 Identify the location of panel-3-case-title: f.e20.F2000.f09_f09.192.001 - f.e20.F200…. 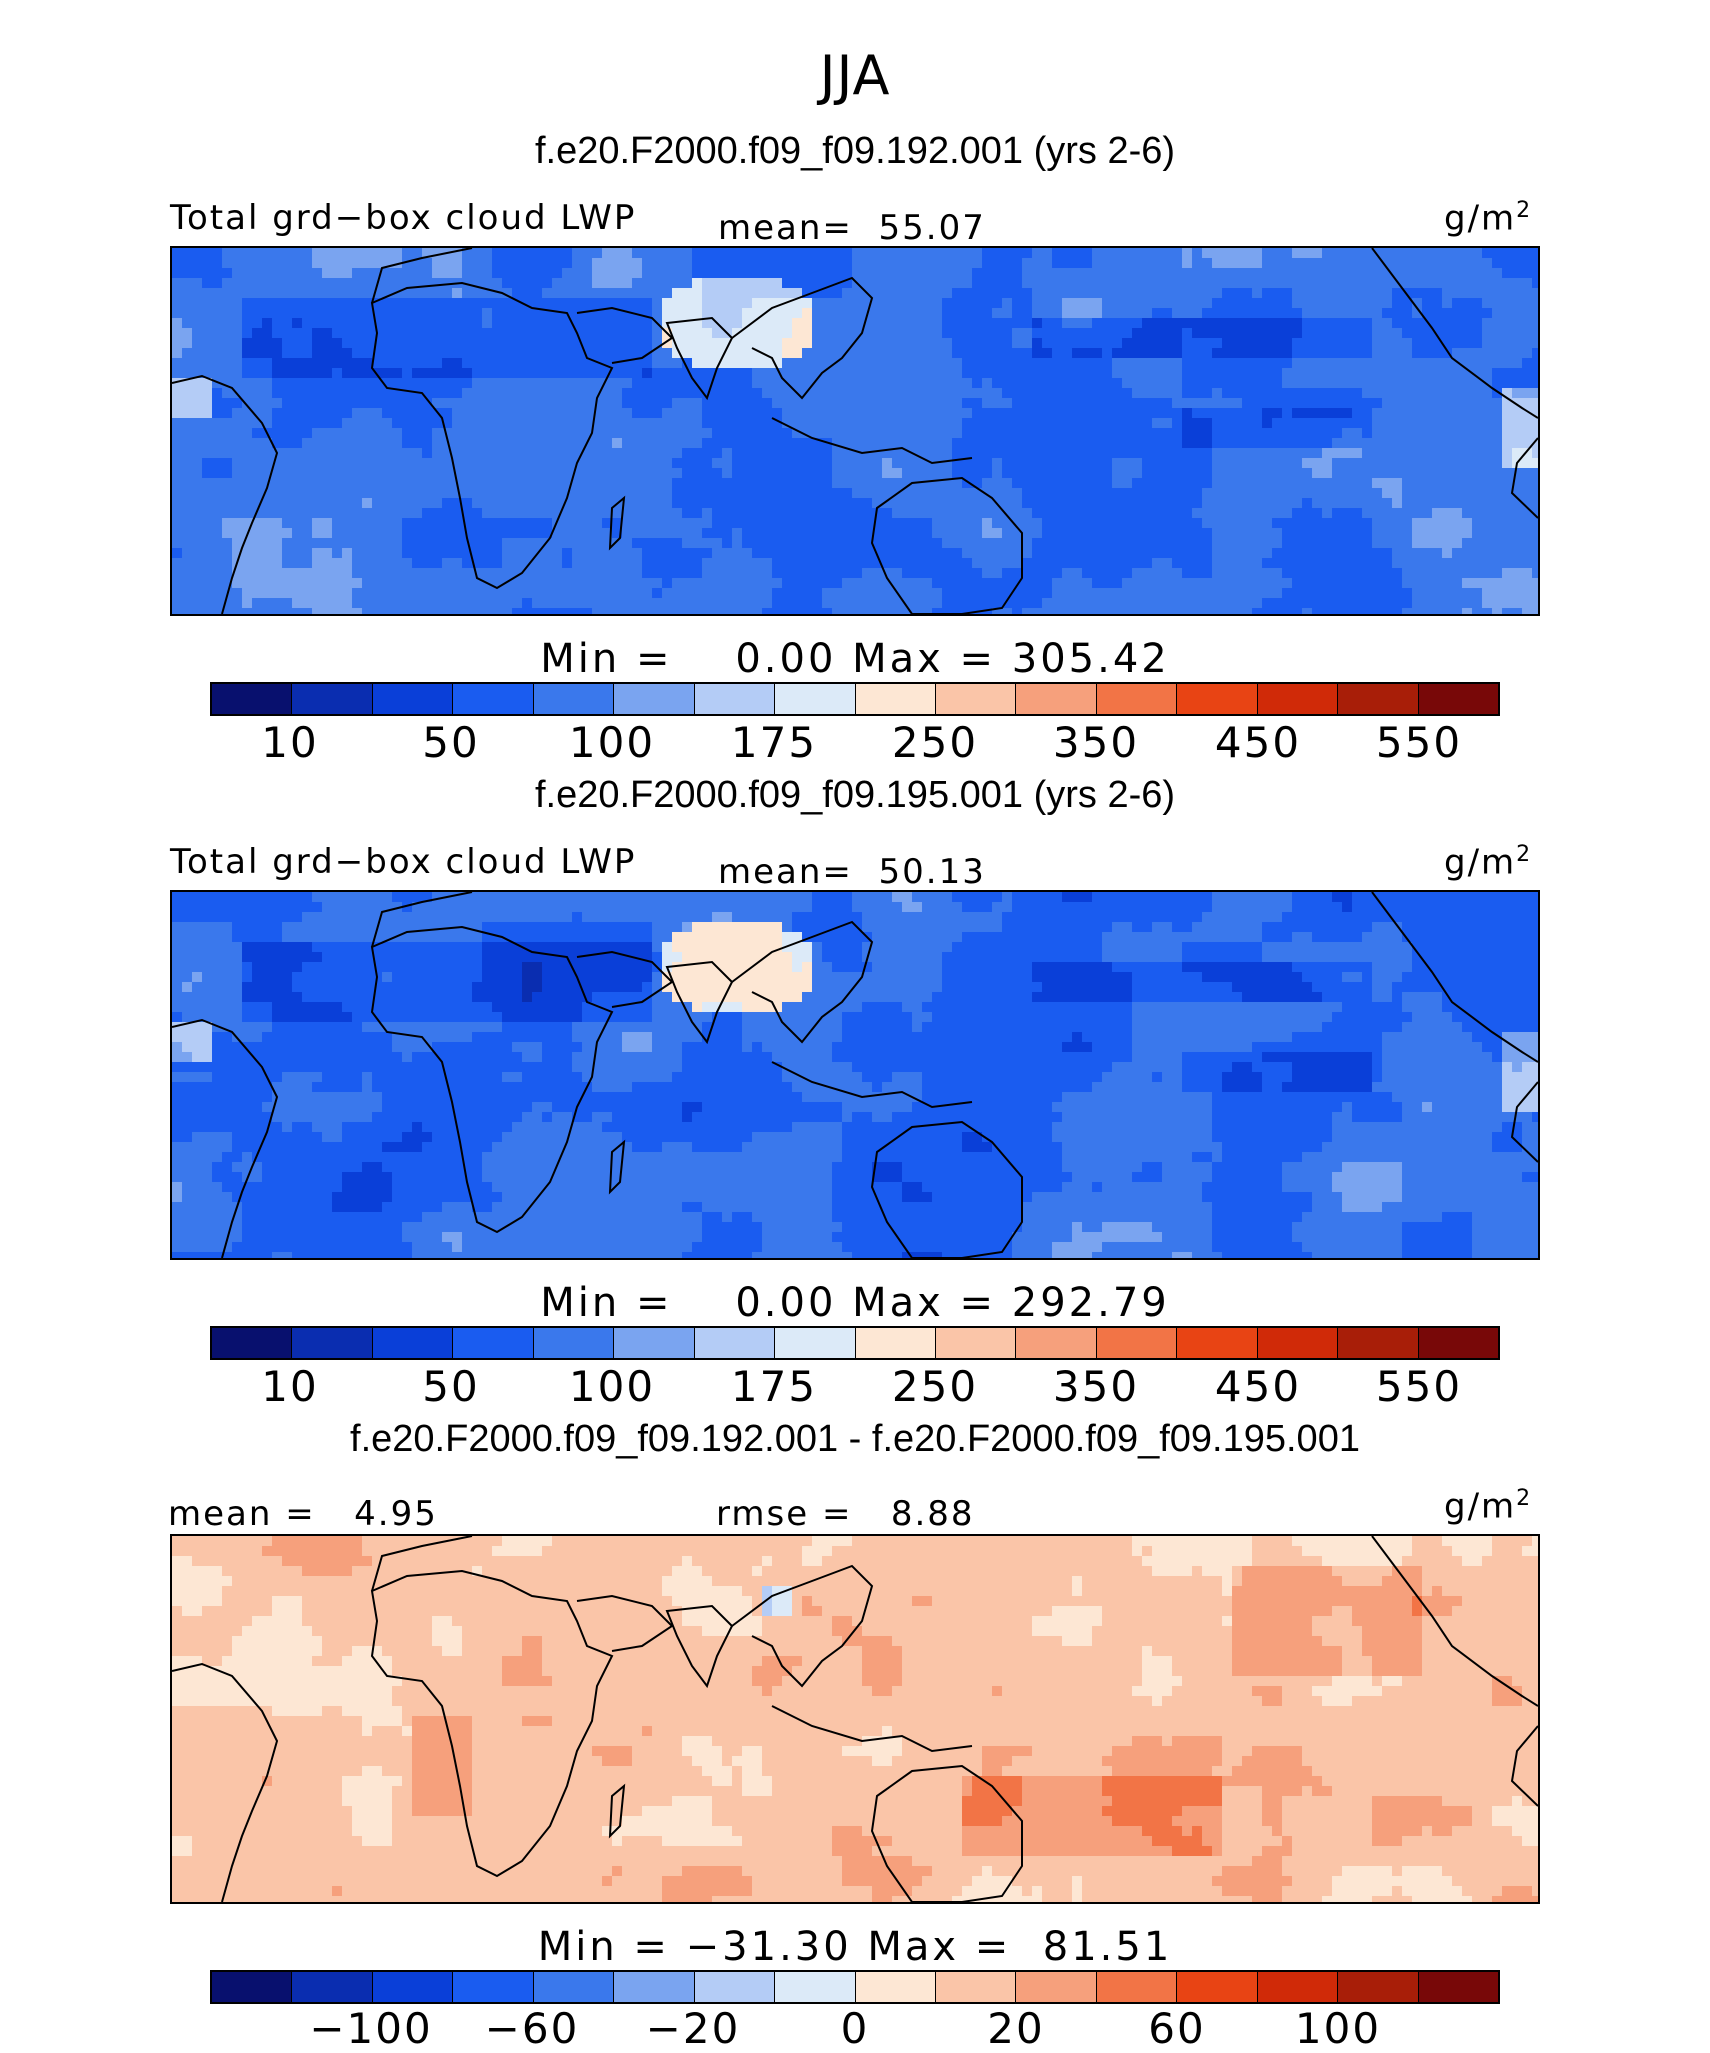
(855, 1439).